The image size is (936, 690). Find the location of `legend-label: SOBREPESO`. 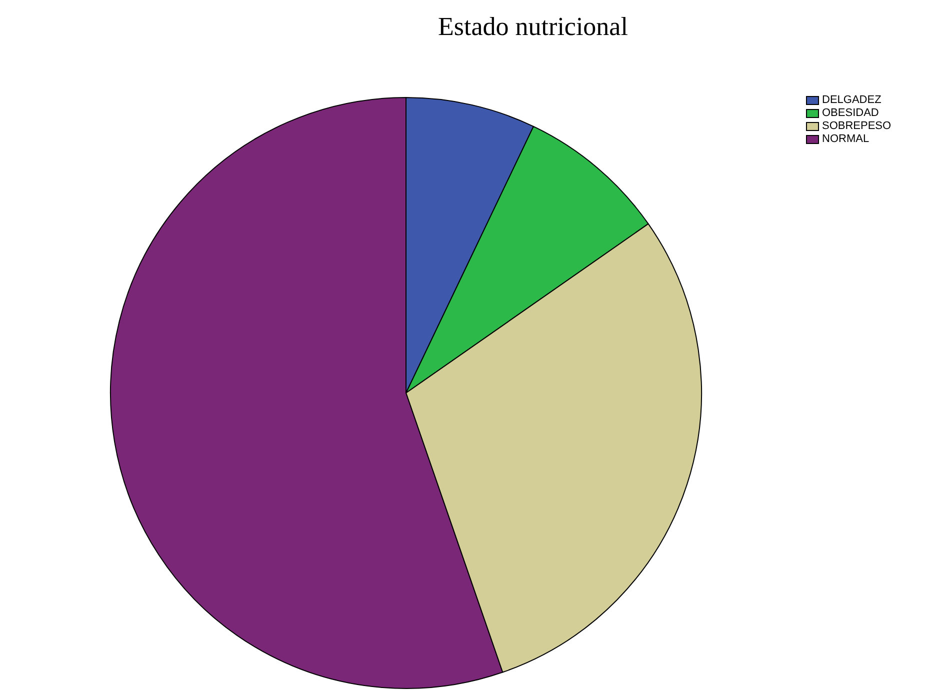

legend-label: SOBREPESO is located at coordinates (857, 126).